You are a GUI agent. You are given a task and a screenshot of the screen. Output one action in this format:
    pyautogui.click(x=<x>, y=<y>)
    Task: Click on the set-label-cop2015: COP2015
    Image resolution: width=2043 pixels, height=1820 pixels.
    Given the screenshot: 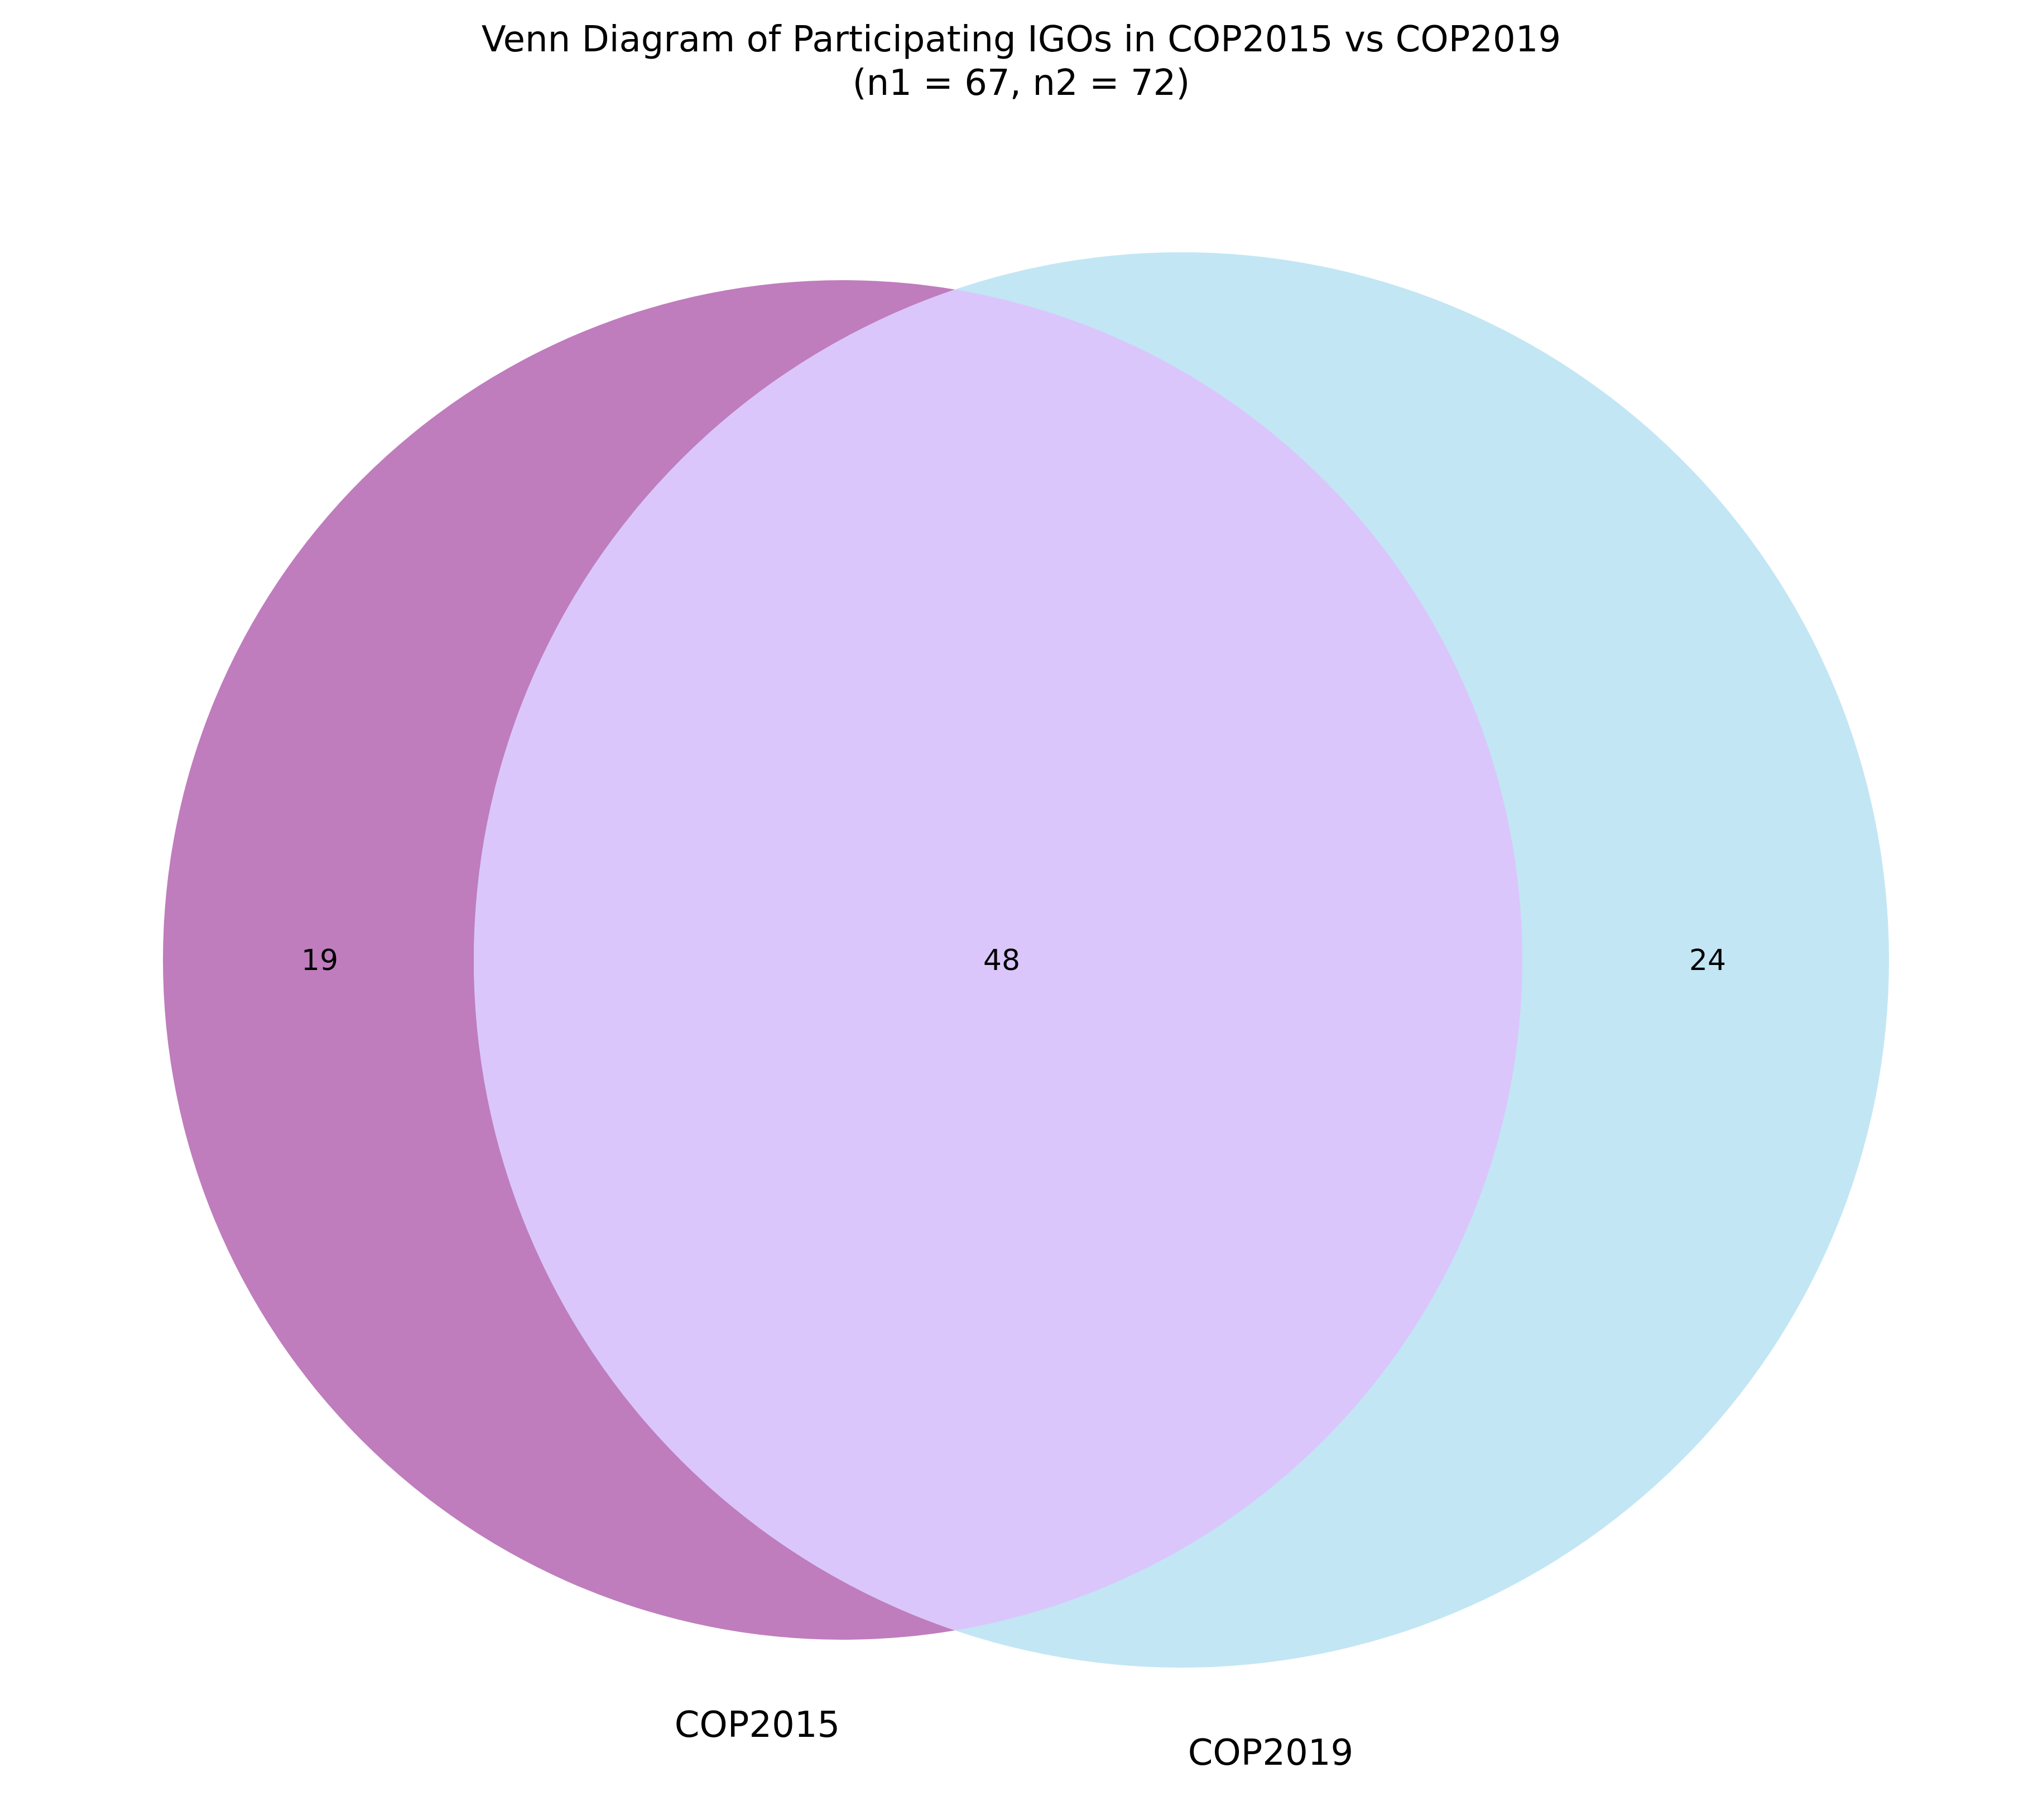 What is the action you would take?
    pyautogui.click(x=757, y=1725)
    